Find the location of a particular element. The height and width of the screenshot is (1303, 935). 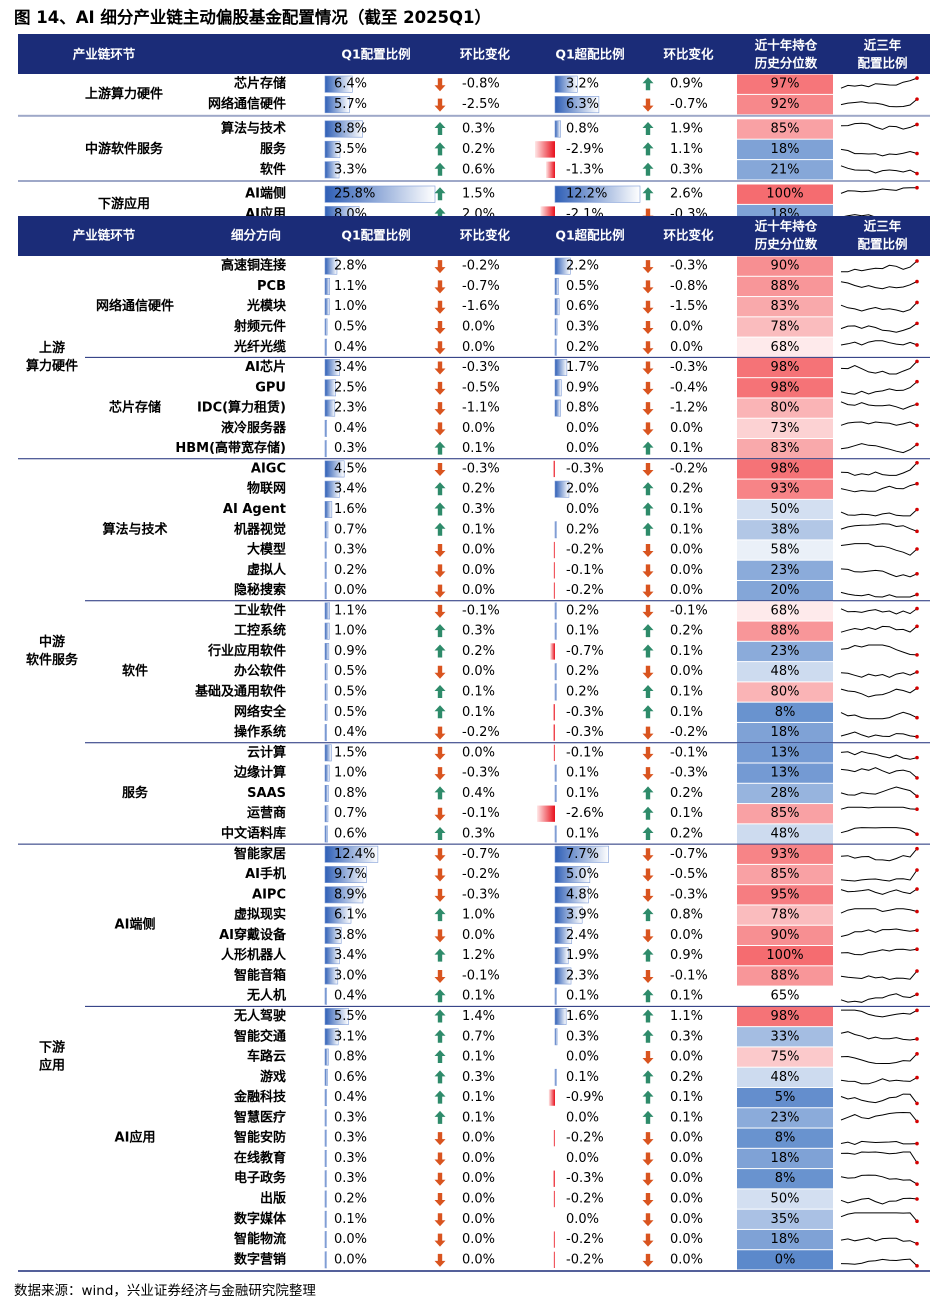

q1-change-value: 0.3% is located at coordinates (478, 509).